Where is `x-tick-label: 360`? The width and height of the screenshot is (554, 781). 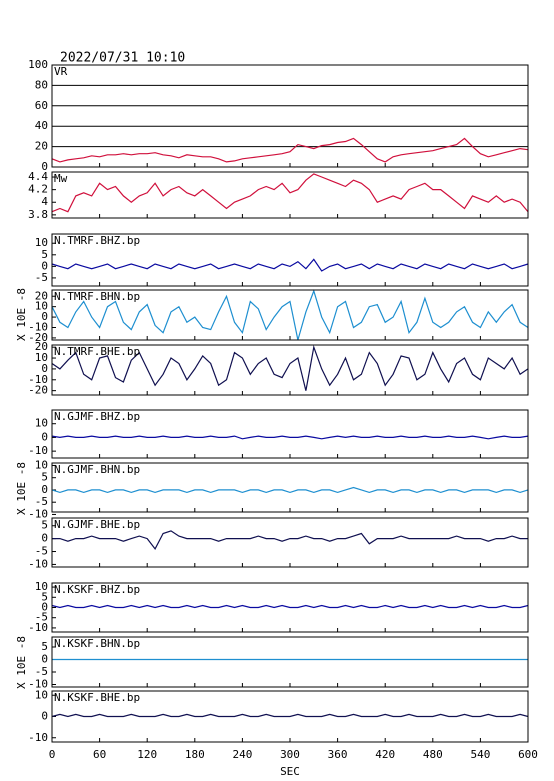 x-tick-label: 360 is located at coordinates (338, 754).